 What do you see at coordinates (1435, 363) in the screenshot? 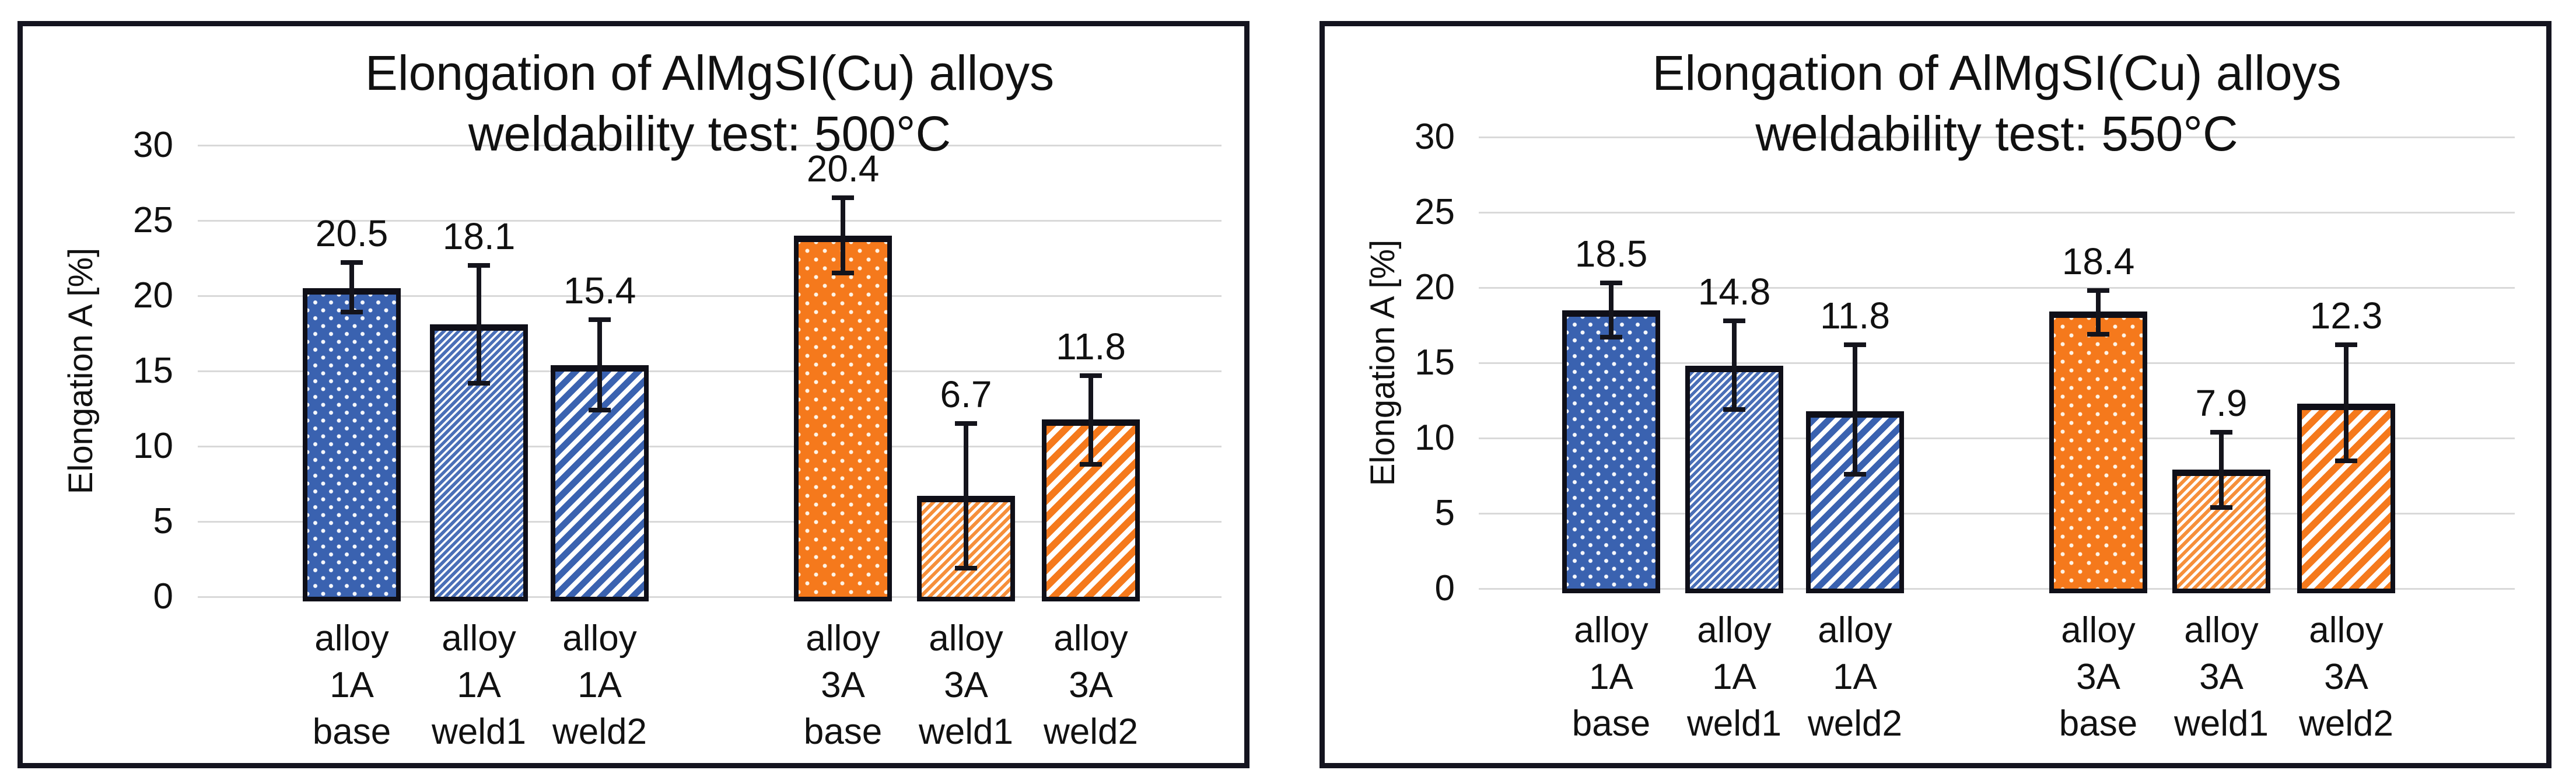
I see `y-tick-label: 15` at bounding box center [1435, 363].